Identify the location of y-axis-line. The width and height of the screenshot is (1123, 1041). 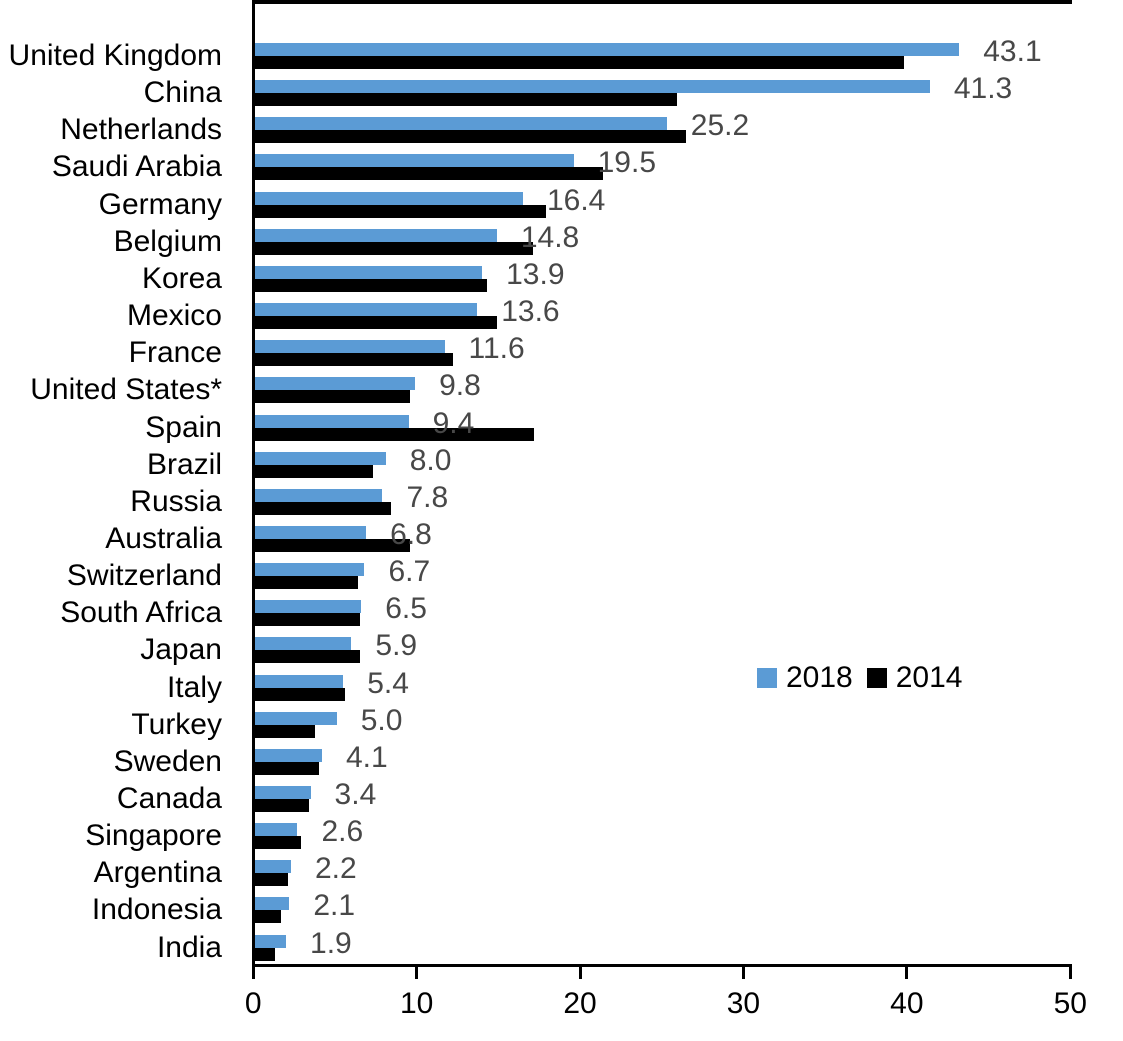
(253, 489).